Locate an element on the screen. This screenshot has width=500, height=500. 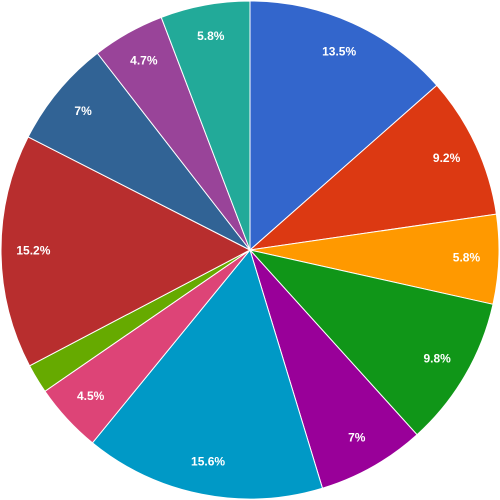
slice-label: 4.7% is located at coordinates (144, 60).